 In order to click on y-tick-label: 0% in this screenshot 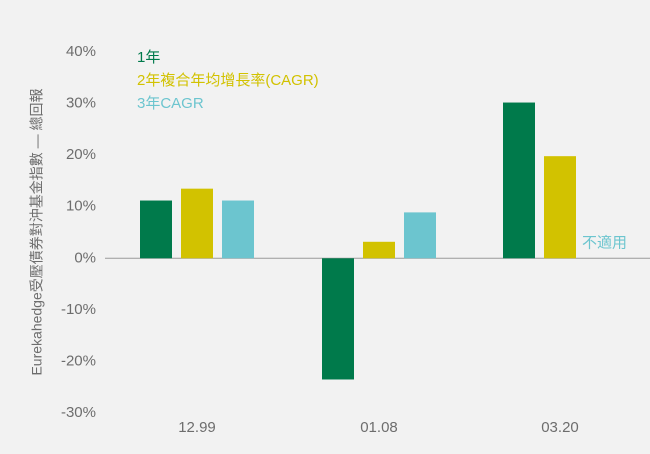, I will do `click(85, 257)`.